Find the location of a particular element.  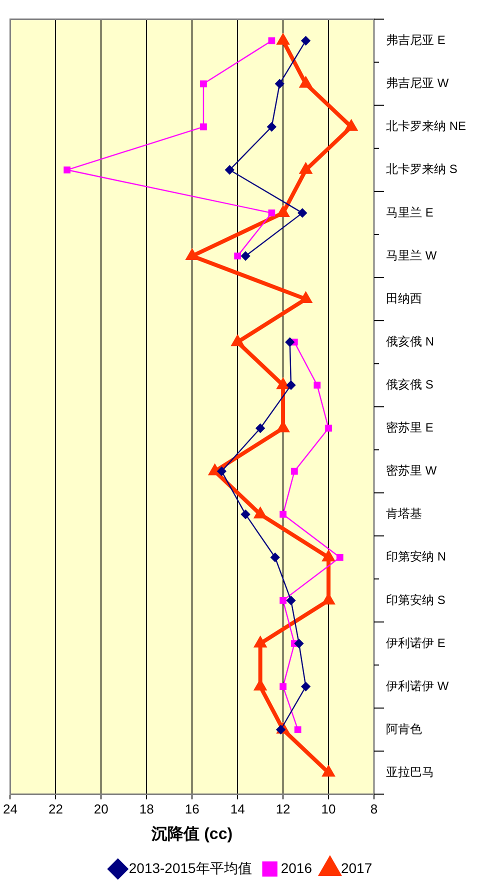

x-tick-label: 10 is located at coordinates (328, 809).